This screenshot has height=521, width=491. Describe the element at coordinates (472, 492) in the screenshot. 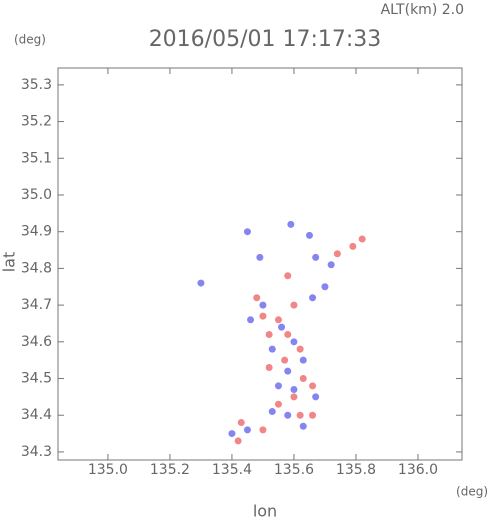

I see `x-unit: (deg)` at that location.